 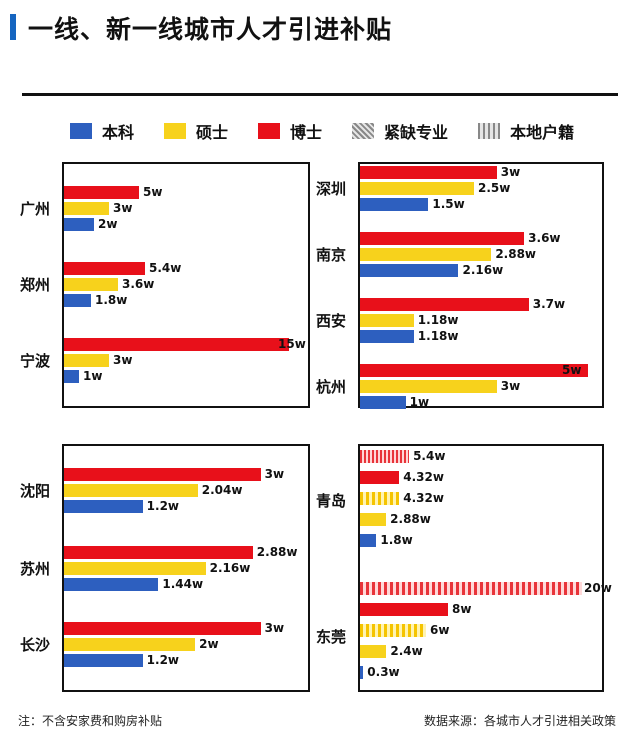 What do you see at coordinates (320, 94) in the screenshot?
I see `title-divider` at bounding box center [320, 94].